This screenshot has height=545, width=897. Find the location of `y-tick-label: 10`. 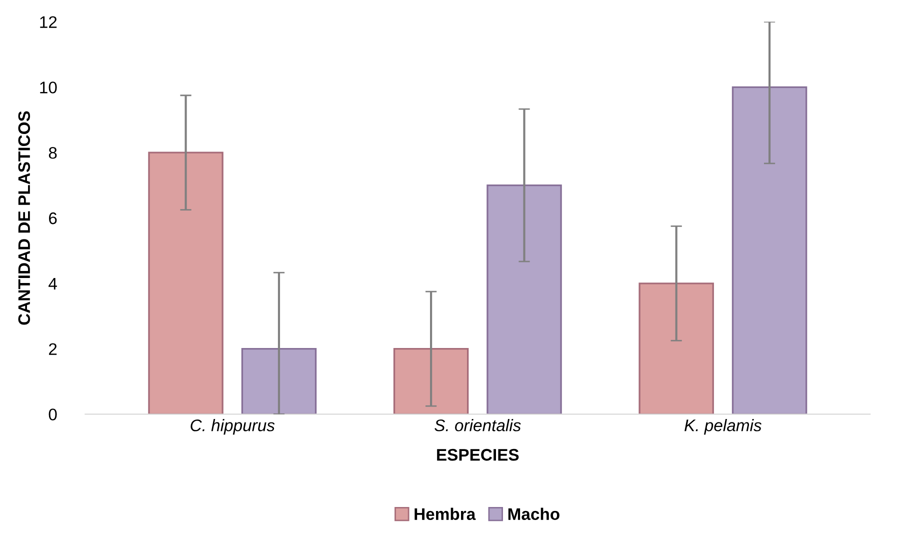

y-tick-label: 10 is located at coordinates (48, 88).